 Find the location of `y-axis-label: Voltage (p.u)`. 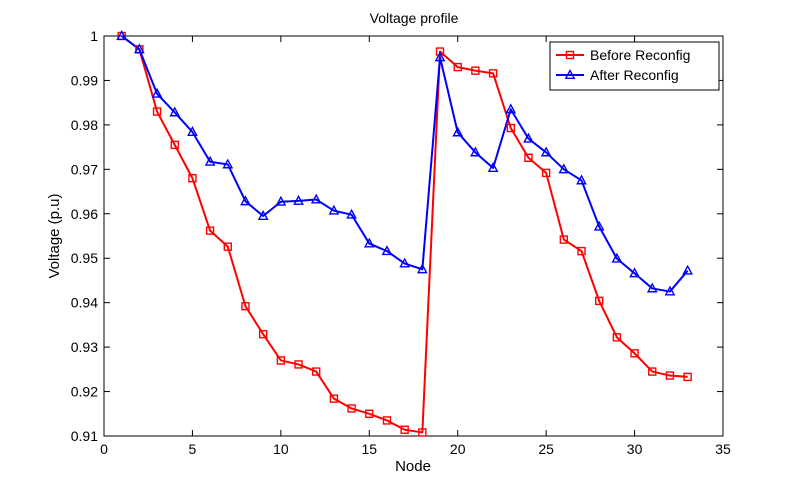

y-axis-label: Voltage (p.u) is located at coordinates (54, 235).